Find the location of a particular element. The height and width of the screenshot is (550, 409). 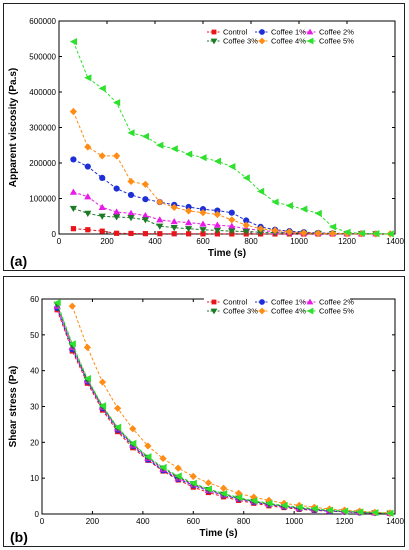

y-tick-label: 600000 is located at coordinates (42, 21).